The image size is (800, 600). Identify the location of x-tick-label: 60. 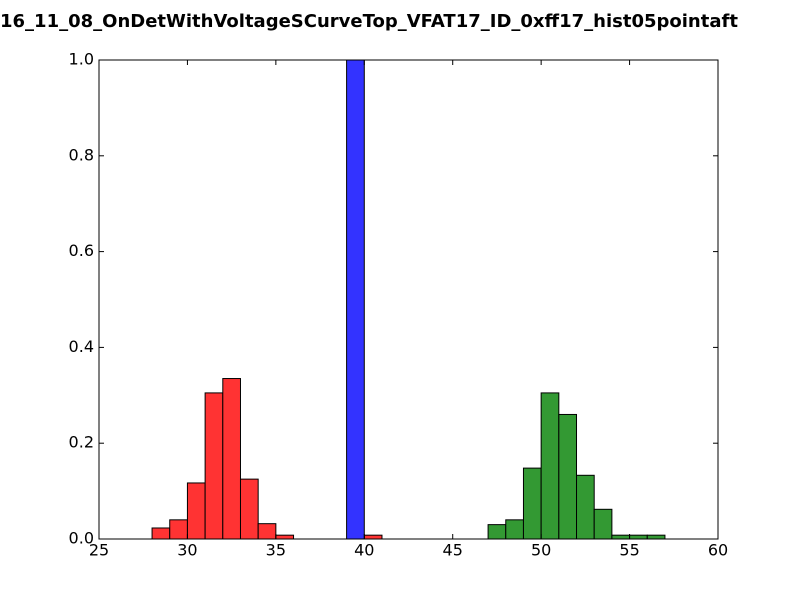
(718, 550).